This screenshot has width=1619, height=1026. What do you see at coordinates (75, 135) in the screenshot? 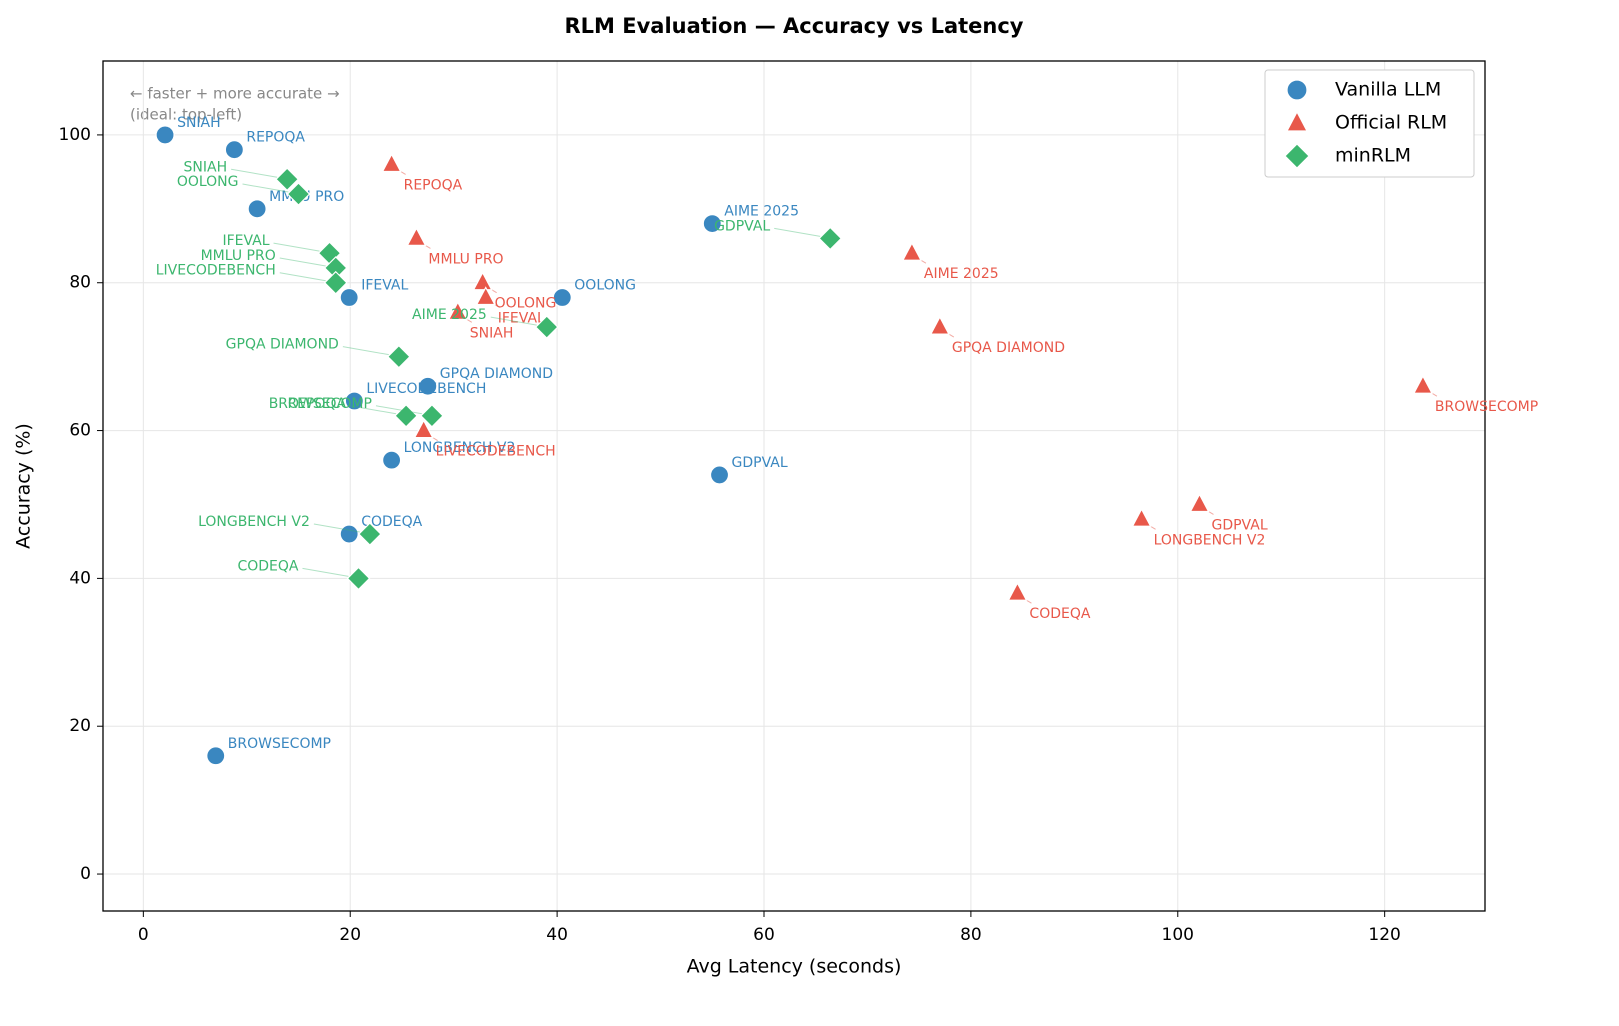
I see `y-tick-label: 100` at bounding box center [75, 135].